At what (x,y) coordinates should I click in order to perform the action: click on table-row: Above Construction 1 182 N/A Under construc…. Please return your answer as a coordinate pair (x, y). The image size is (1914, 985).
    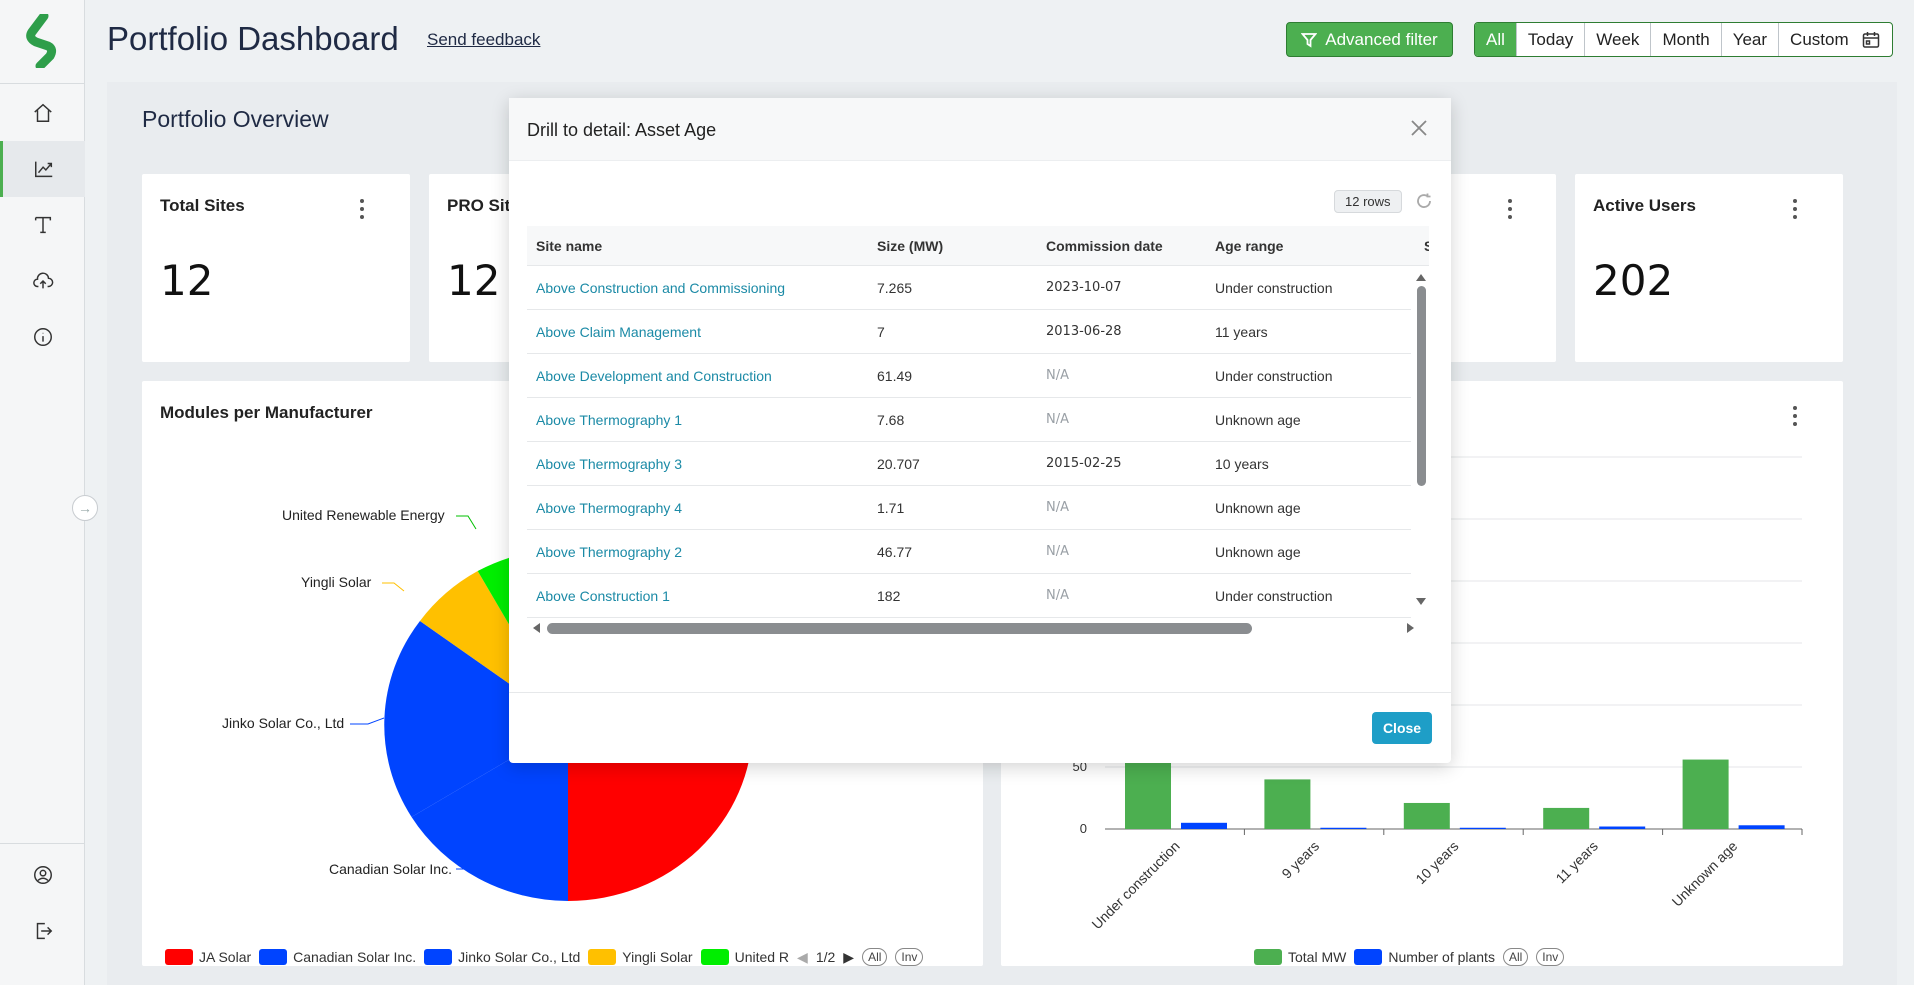
    Looking at the image, I should click on (969, 596).